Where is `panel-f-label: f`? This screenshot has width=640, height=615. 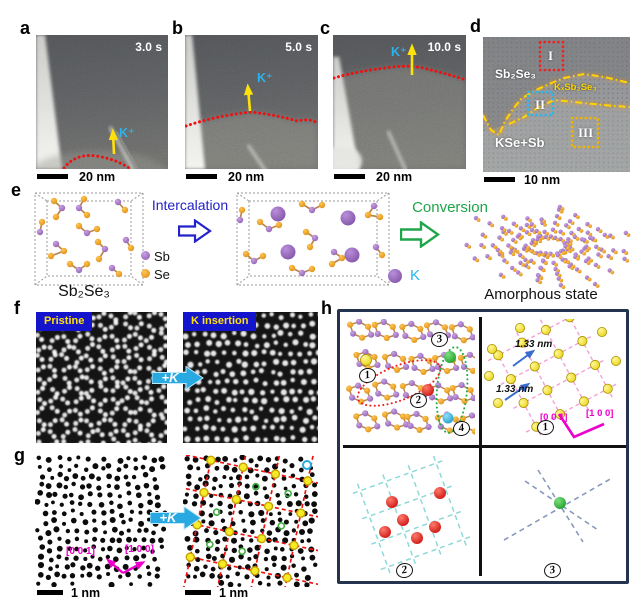 panel-f-label: f is located at coordinates (17, 308).